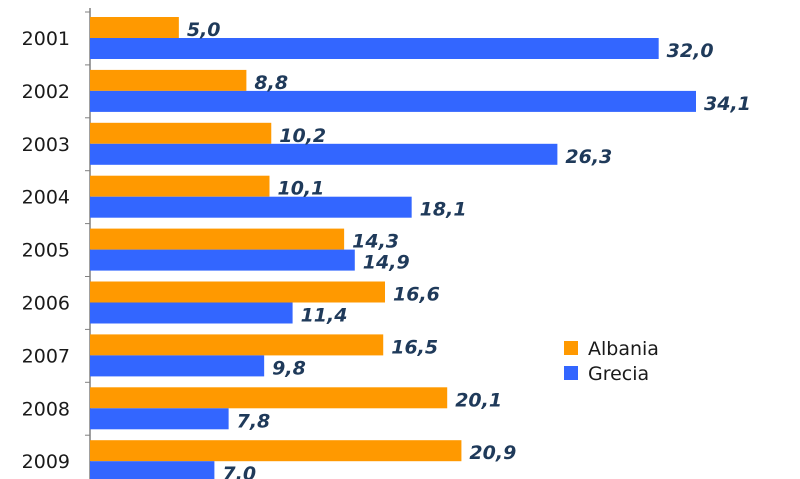  I want to click on y-tick-label: 2002, so click(46, 92).